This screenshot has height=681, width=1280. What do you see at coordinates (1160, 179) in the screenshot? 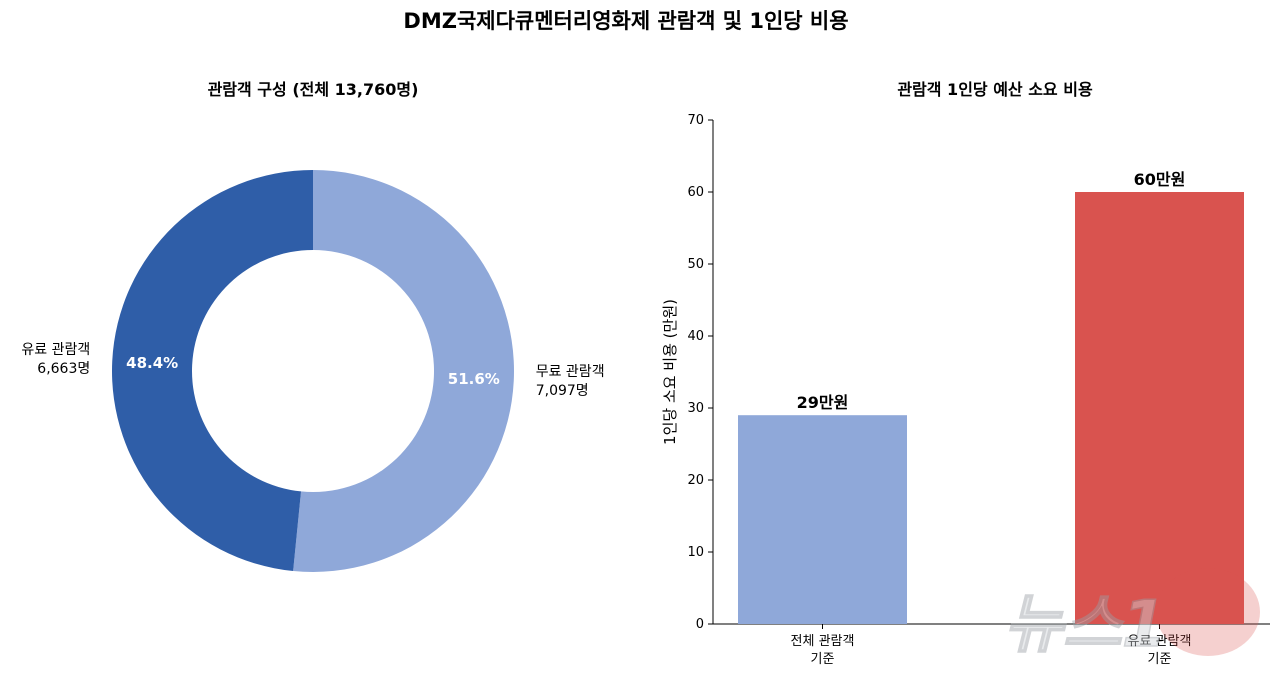
I see `bar-value-label: 60만원` at bounding box center [1160, 179].